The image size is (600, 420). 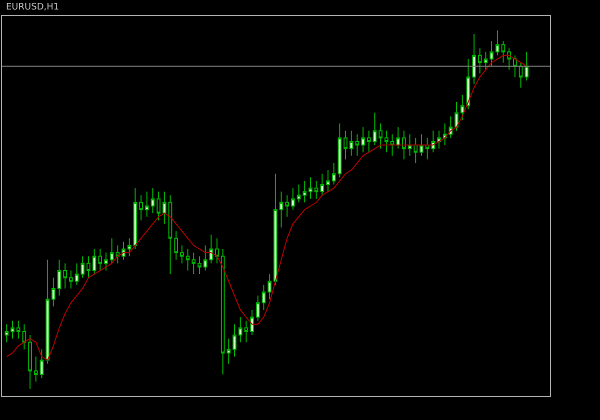 I want to click on chart-title: EURUSD,H1, so click(x=33, y=7).